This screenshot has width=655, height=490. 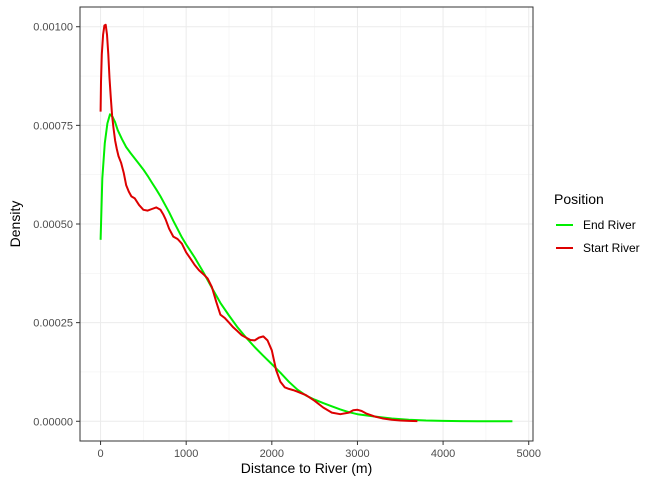 I want to click on y-tick-label: 0.00025, so click(x=53, y=324).